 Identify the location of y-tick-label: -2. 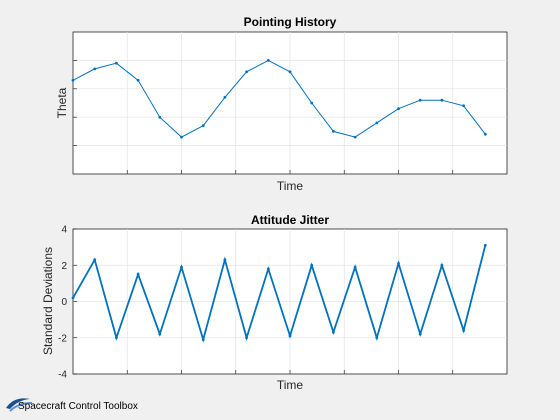
(62, 338).